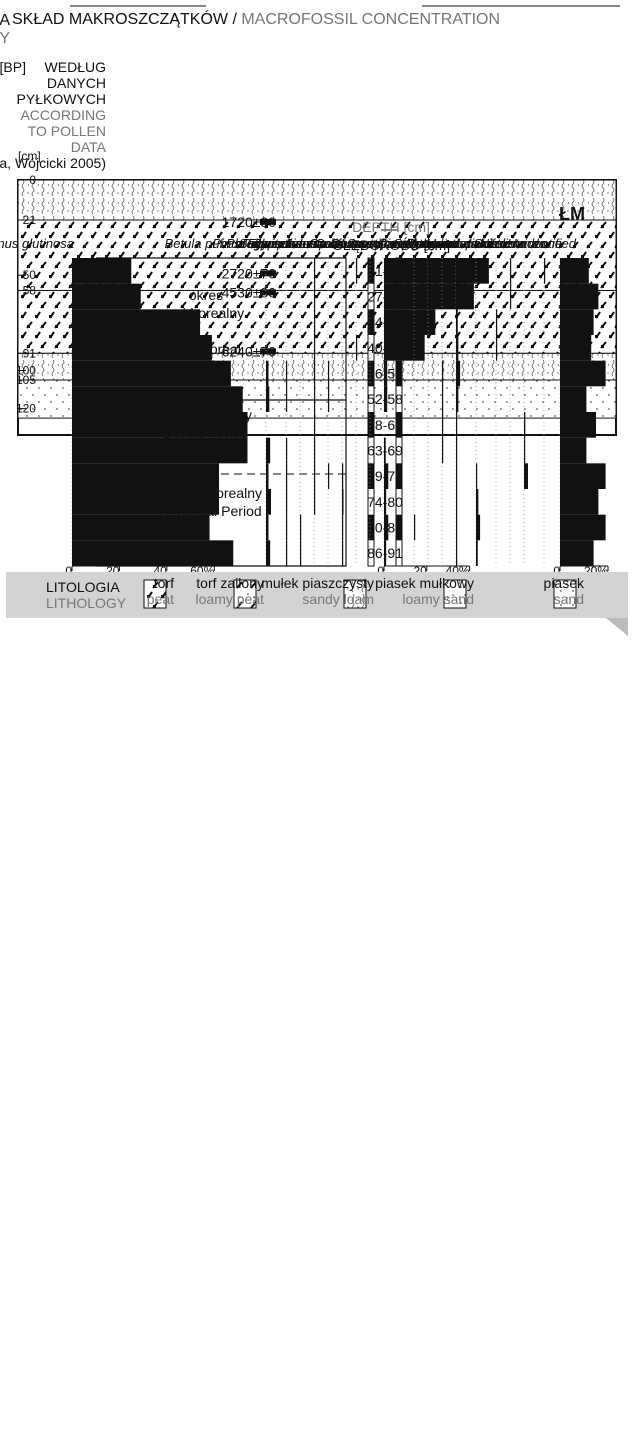 This screenshot has width=636, height=1438. Describe the element at coordinates (317, 583) in the screenshot. I see `legend-item-pl: mułek piaszczysty` at that location.